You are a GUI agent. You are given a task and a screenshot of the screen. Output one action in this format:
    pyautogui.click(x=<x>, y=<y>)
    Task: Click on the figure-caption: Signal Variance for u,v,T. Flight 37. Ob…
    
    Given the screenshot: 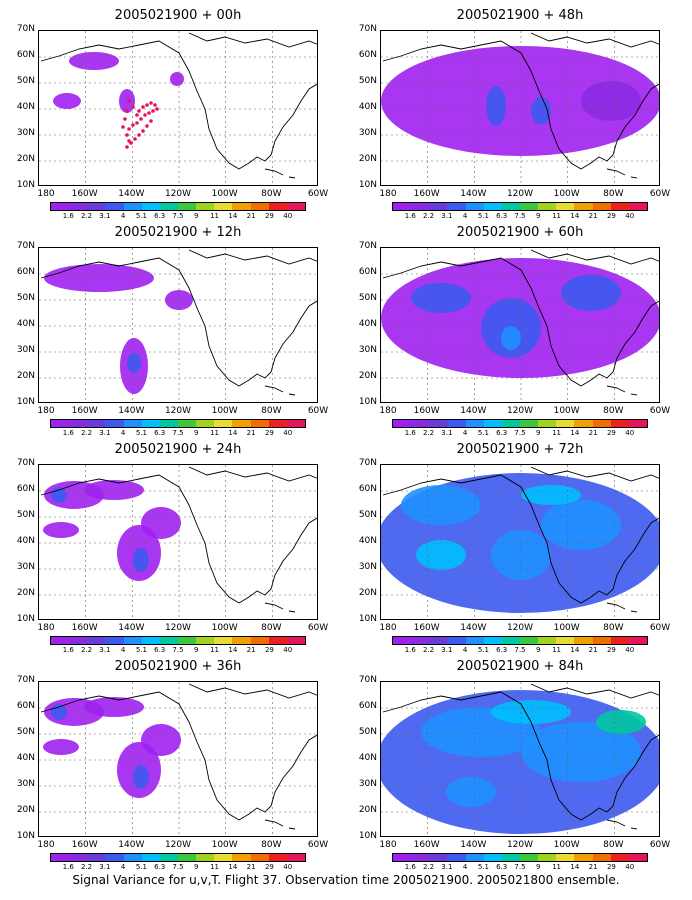 What is the action you would take?
    pyautogui.click(x=346, y=880)
    